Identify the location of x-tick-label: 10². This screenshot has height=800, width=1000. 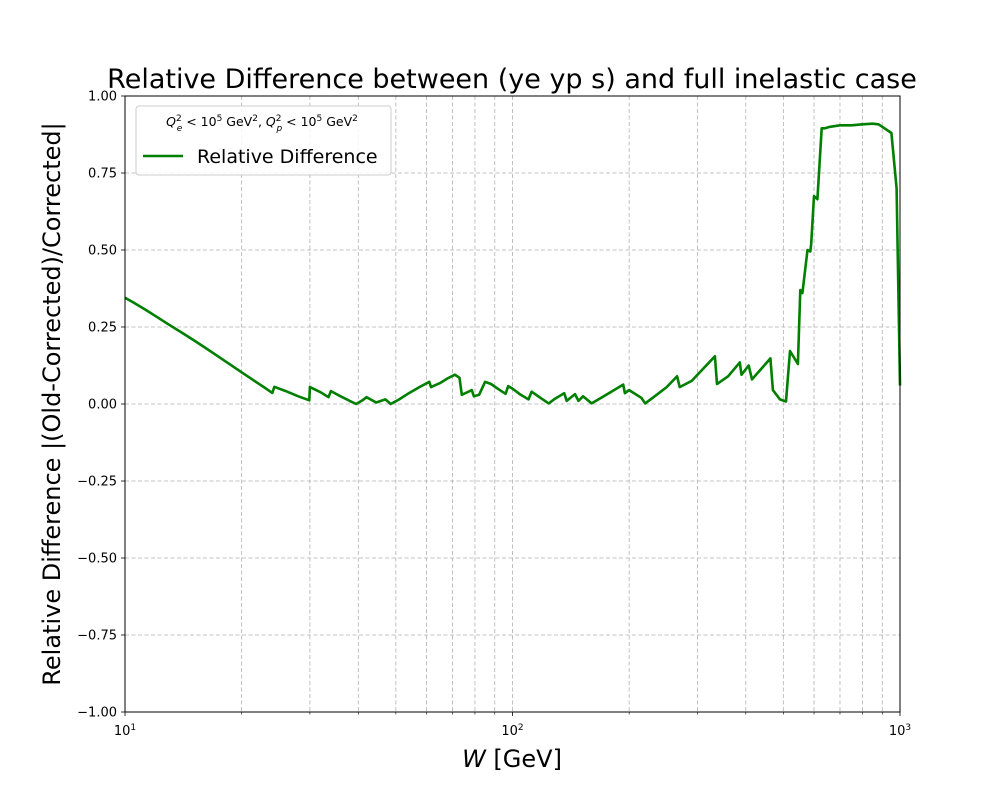
(512, 731).